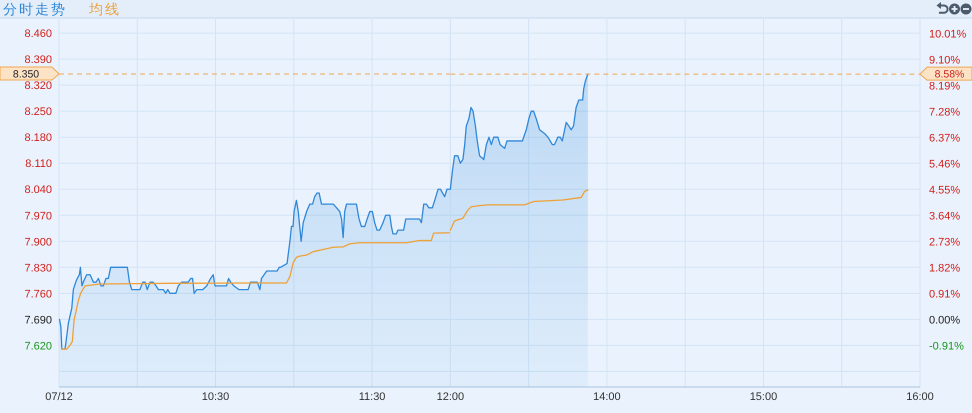 The image size is (972, 413). I want to click on y-tick-label: 8.180, so click(38, 138).